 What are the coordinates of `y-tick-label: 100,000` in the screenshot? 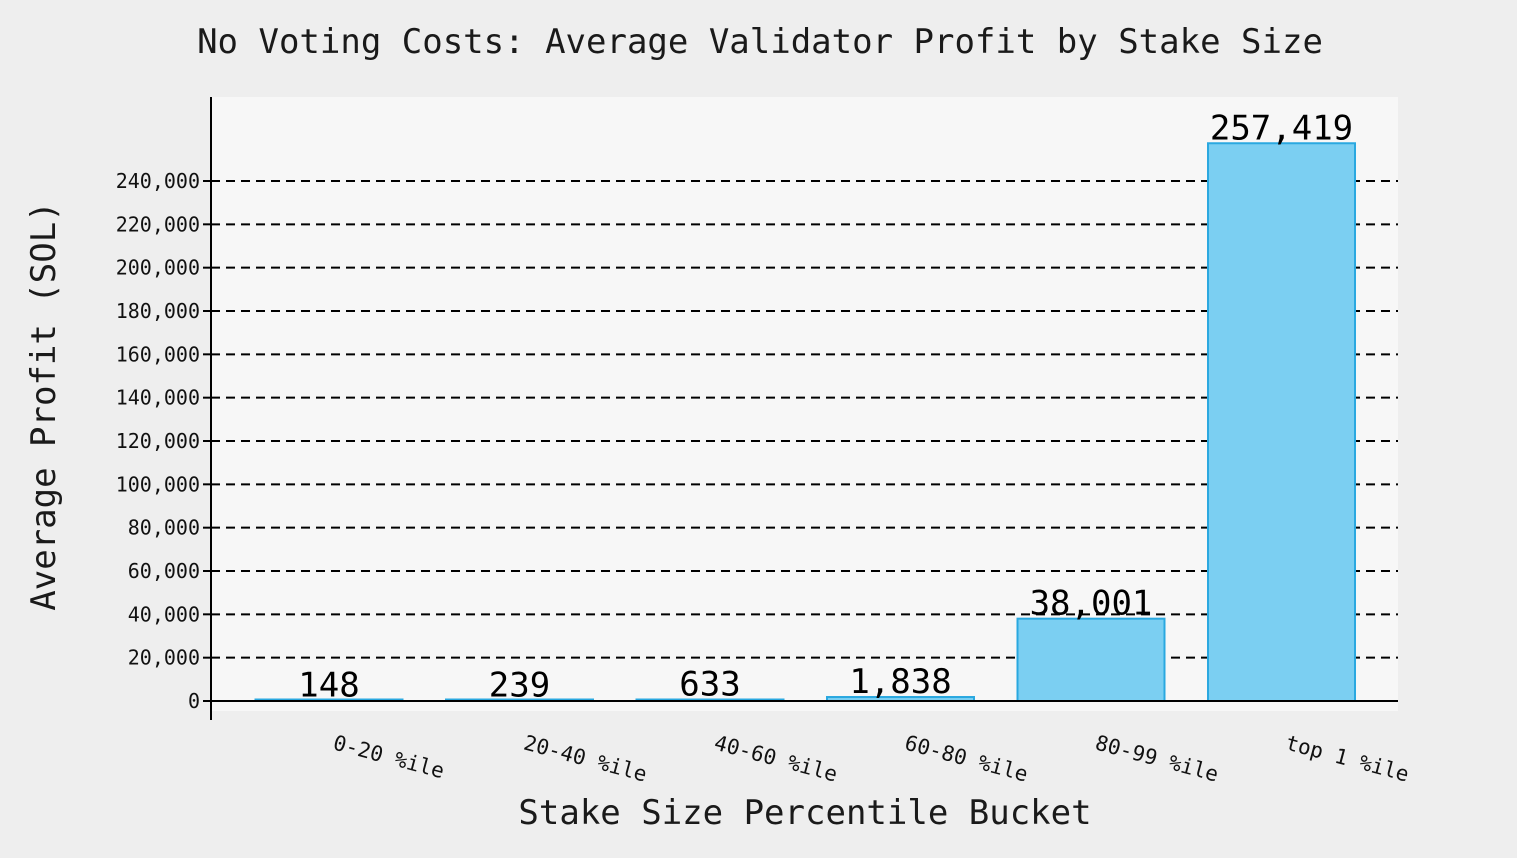 It's located at (158, 484).